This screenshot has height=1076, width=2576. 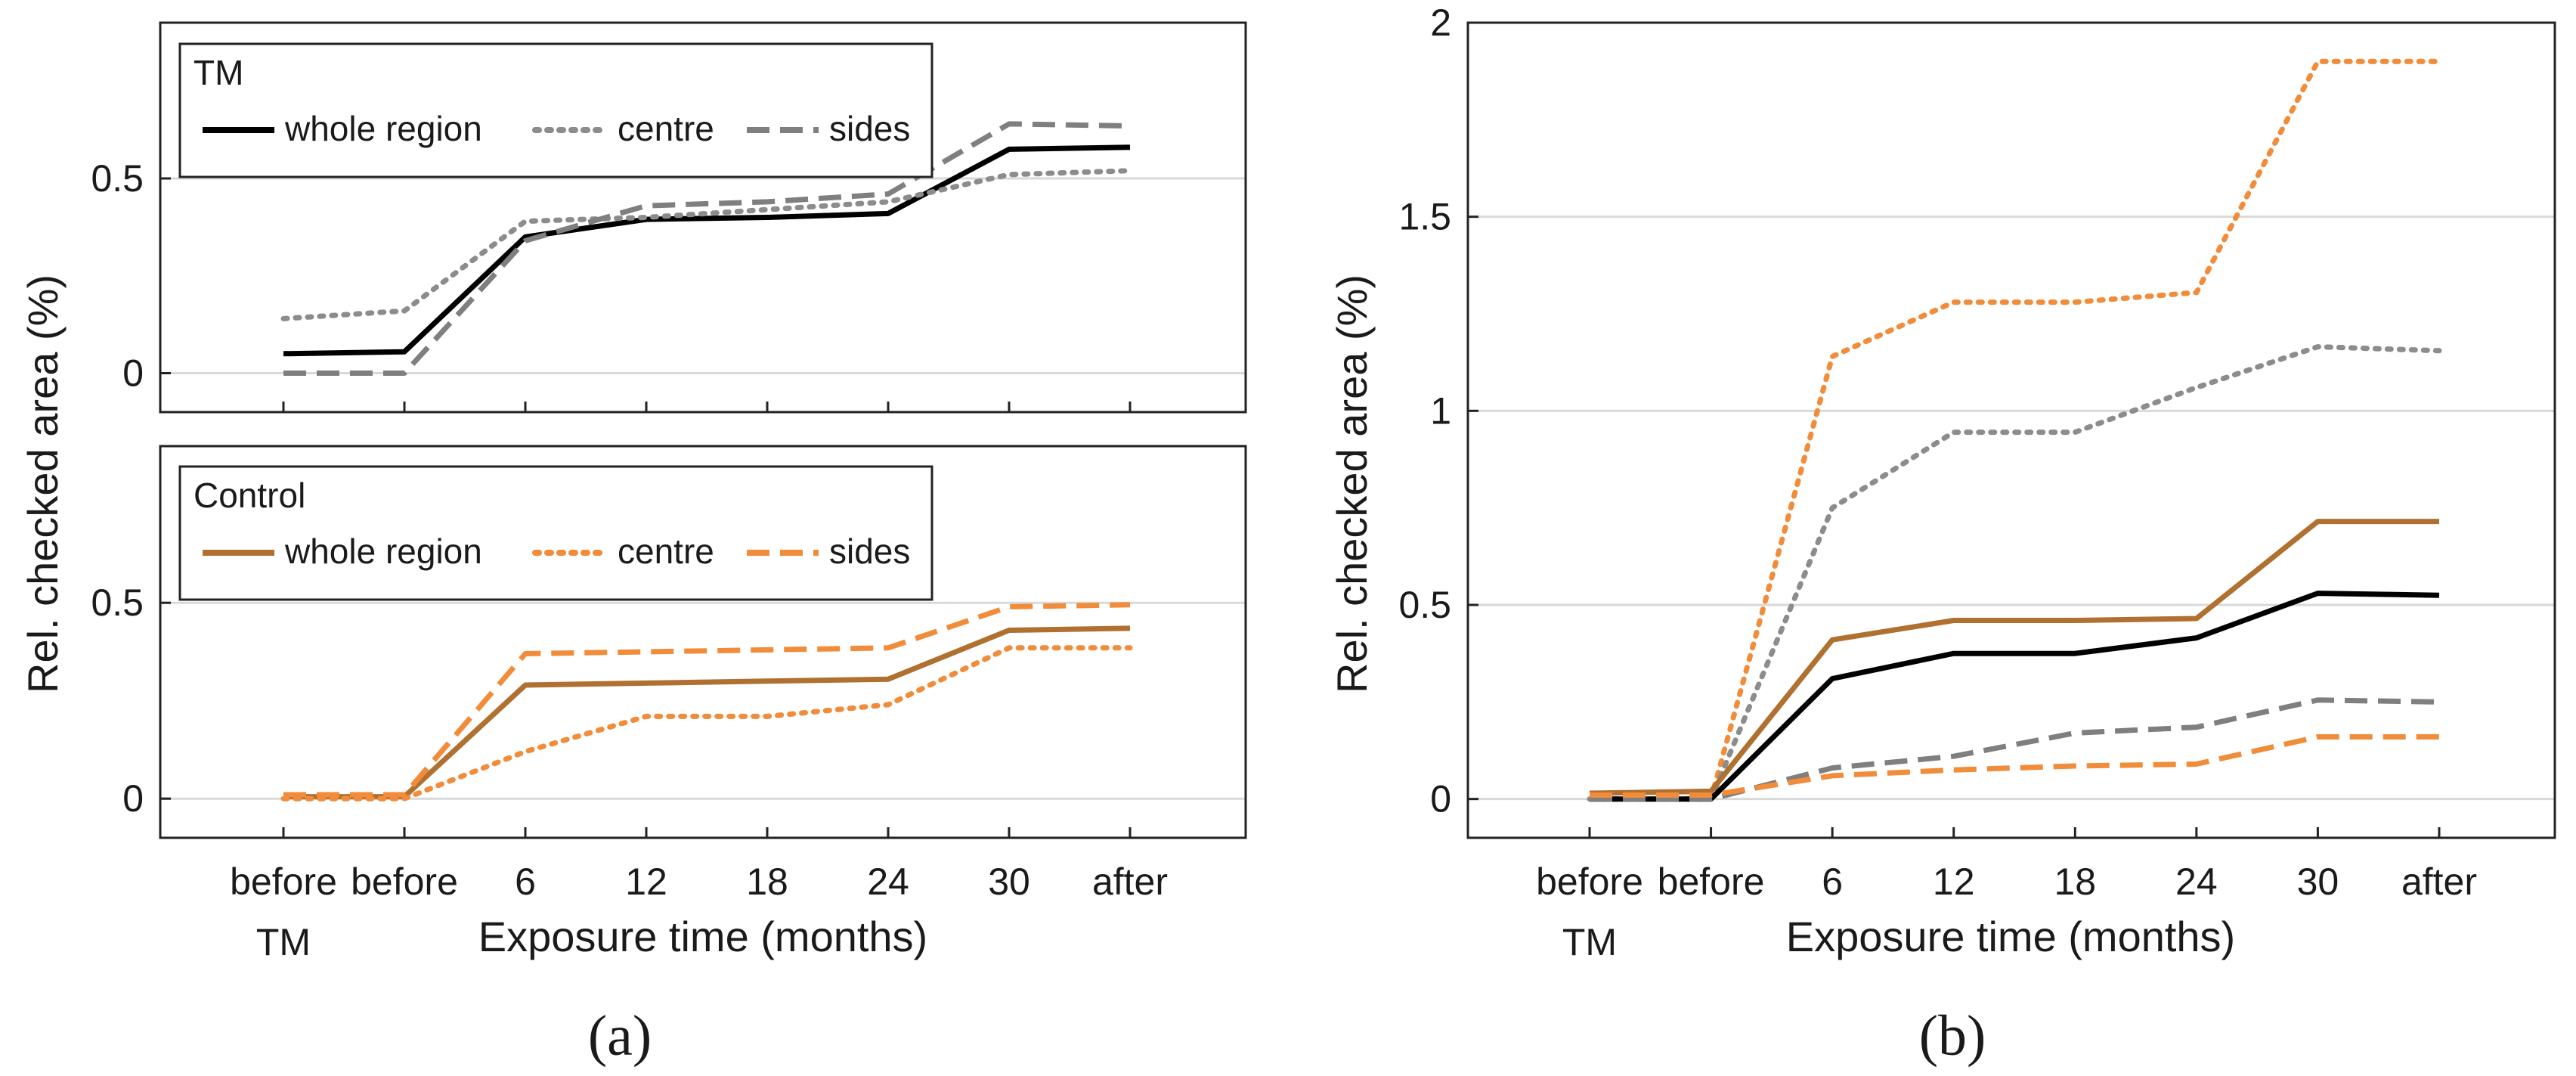 What do you see at coordinates (218, 72) in the screenshot?
I see `legend-title: TM` at bounding box center [218, 72].